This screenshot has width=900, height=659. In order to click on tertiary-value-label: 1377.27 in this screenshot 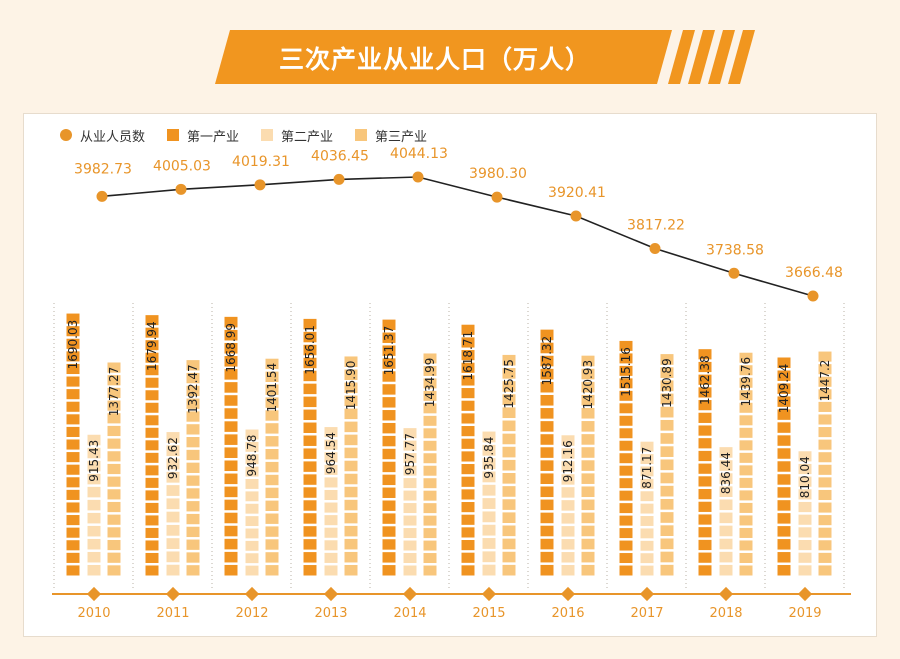, I will do `click(114, 392)`.